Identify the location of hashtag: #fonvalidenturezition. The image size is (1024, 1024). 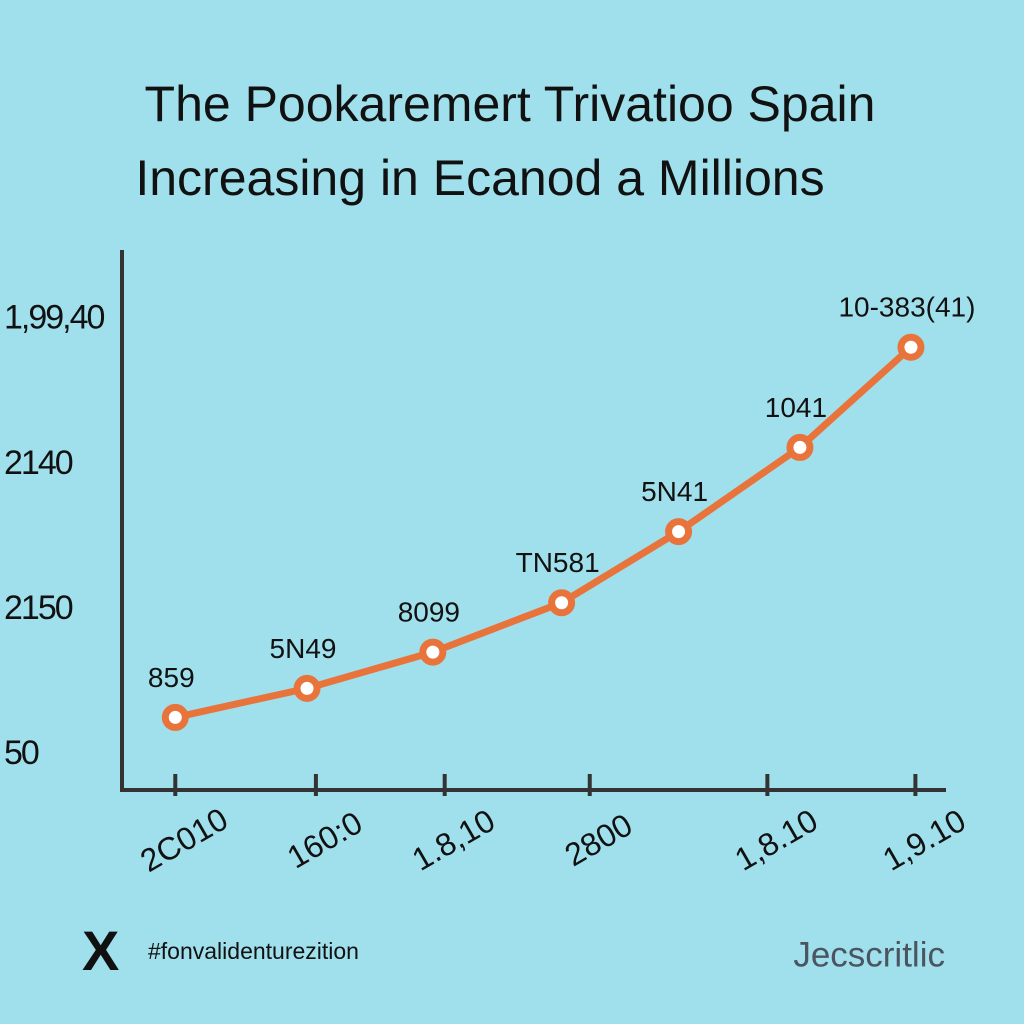
(253, 951).